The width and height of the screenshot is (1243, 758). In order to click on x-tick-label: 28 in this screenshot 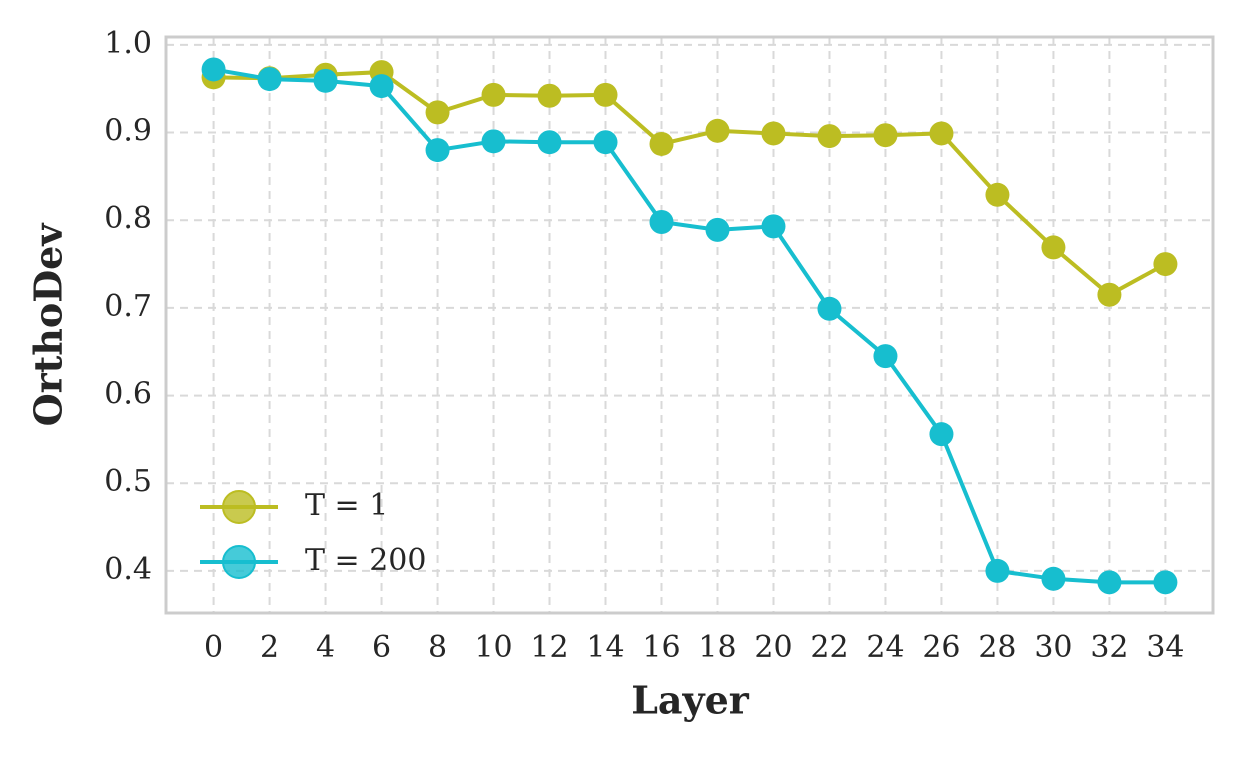, I will do `click(997, 647)`.